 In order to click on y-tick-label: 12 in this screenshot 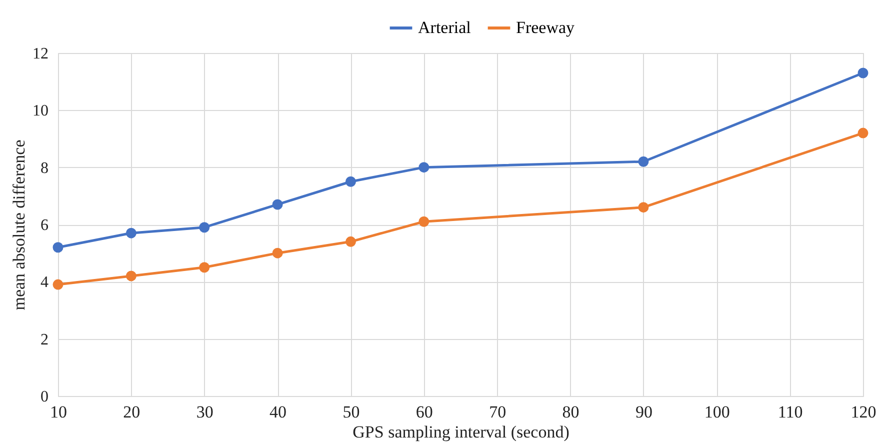, I will do `click(40, 54)`.